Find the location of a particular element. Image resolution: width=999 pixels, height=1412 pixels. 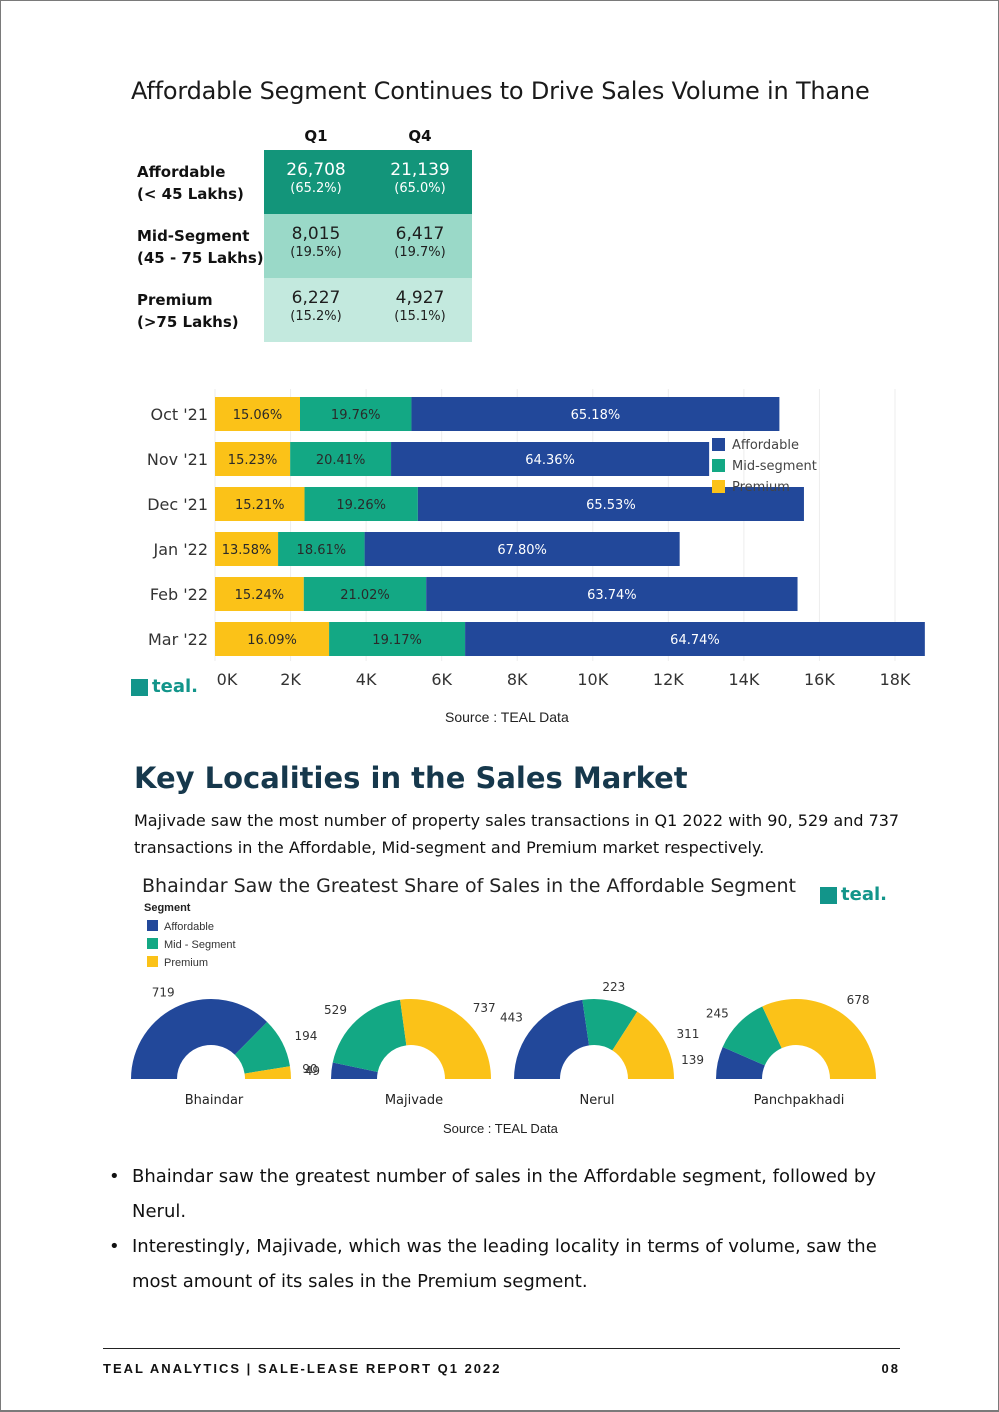

legend-item-affordable: Affordable is located at coordinates (180, 926).